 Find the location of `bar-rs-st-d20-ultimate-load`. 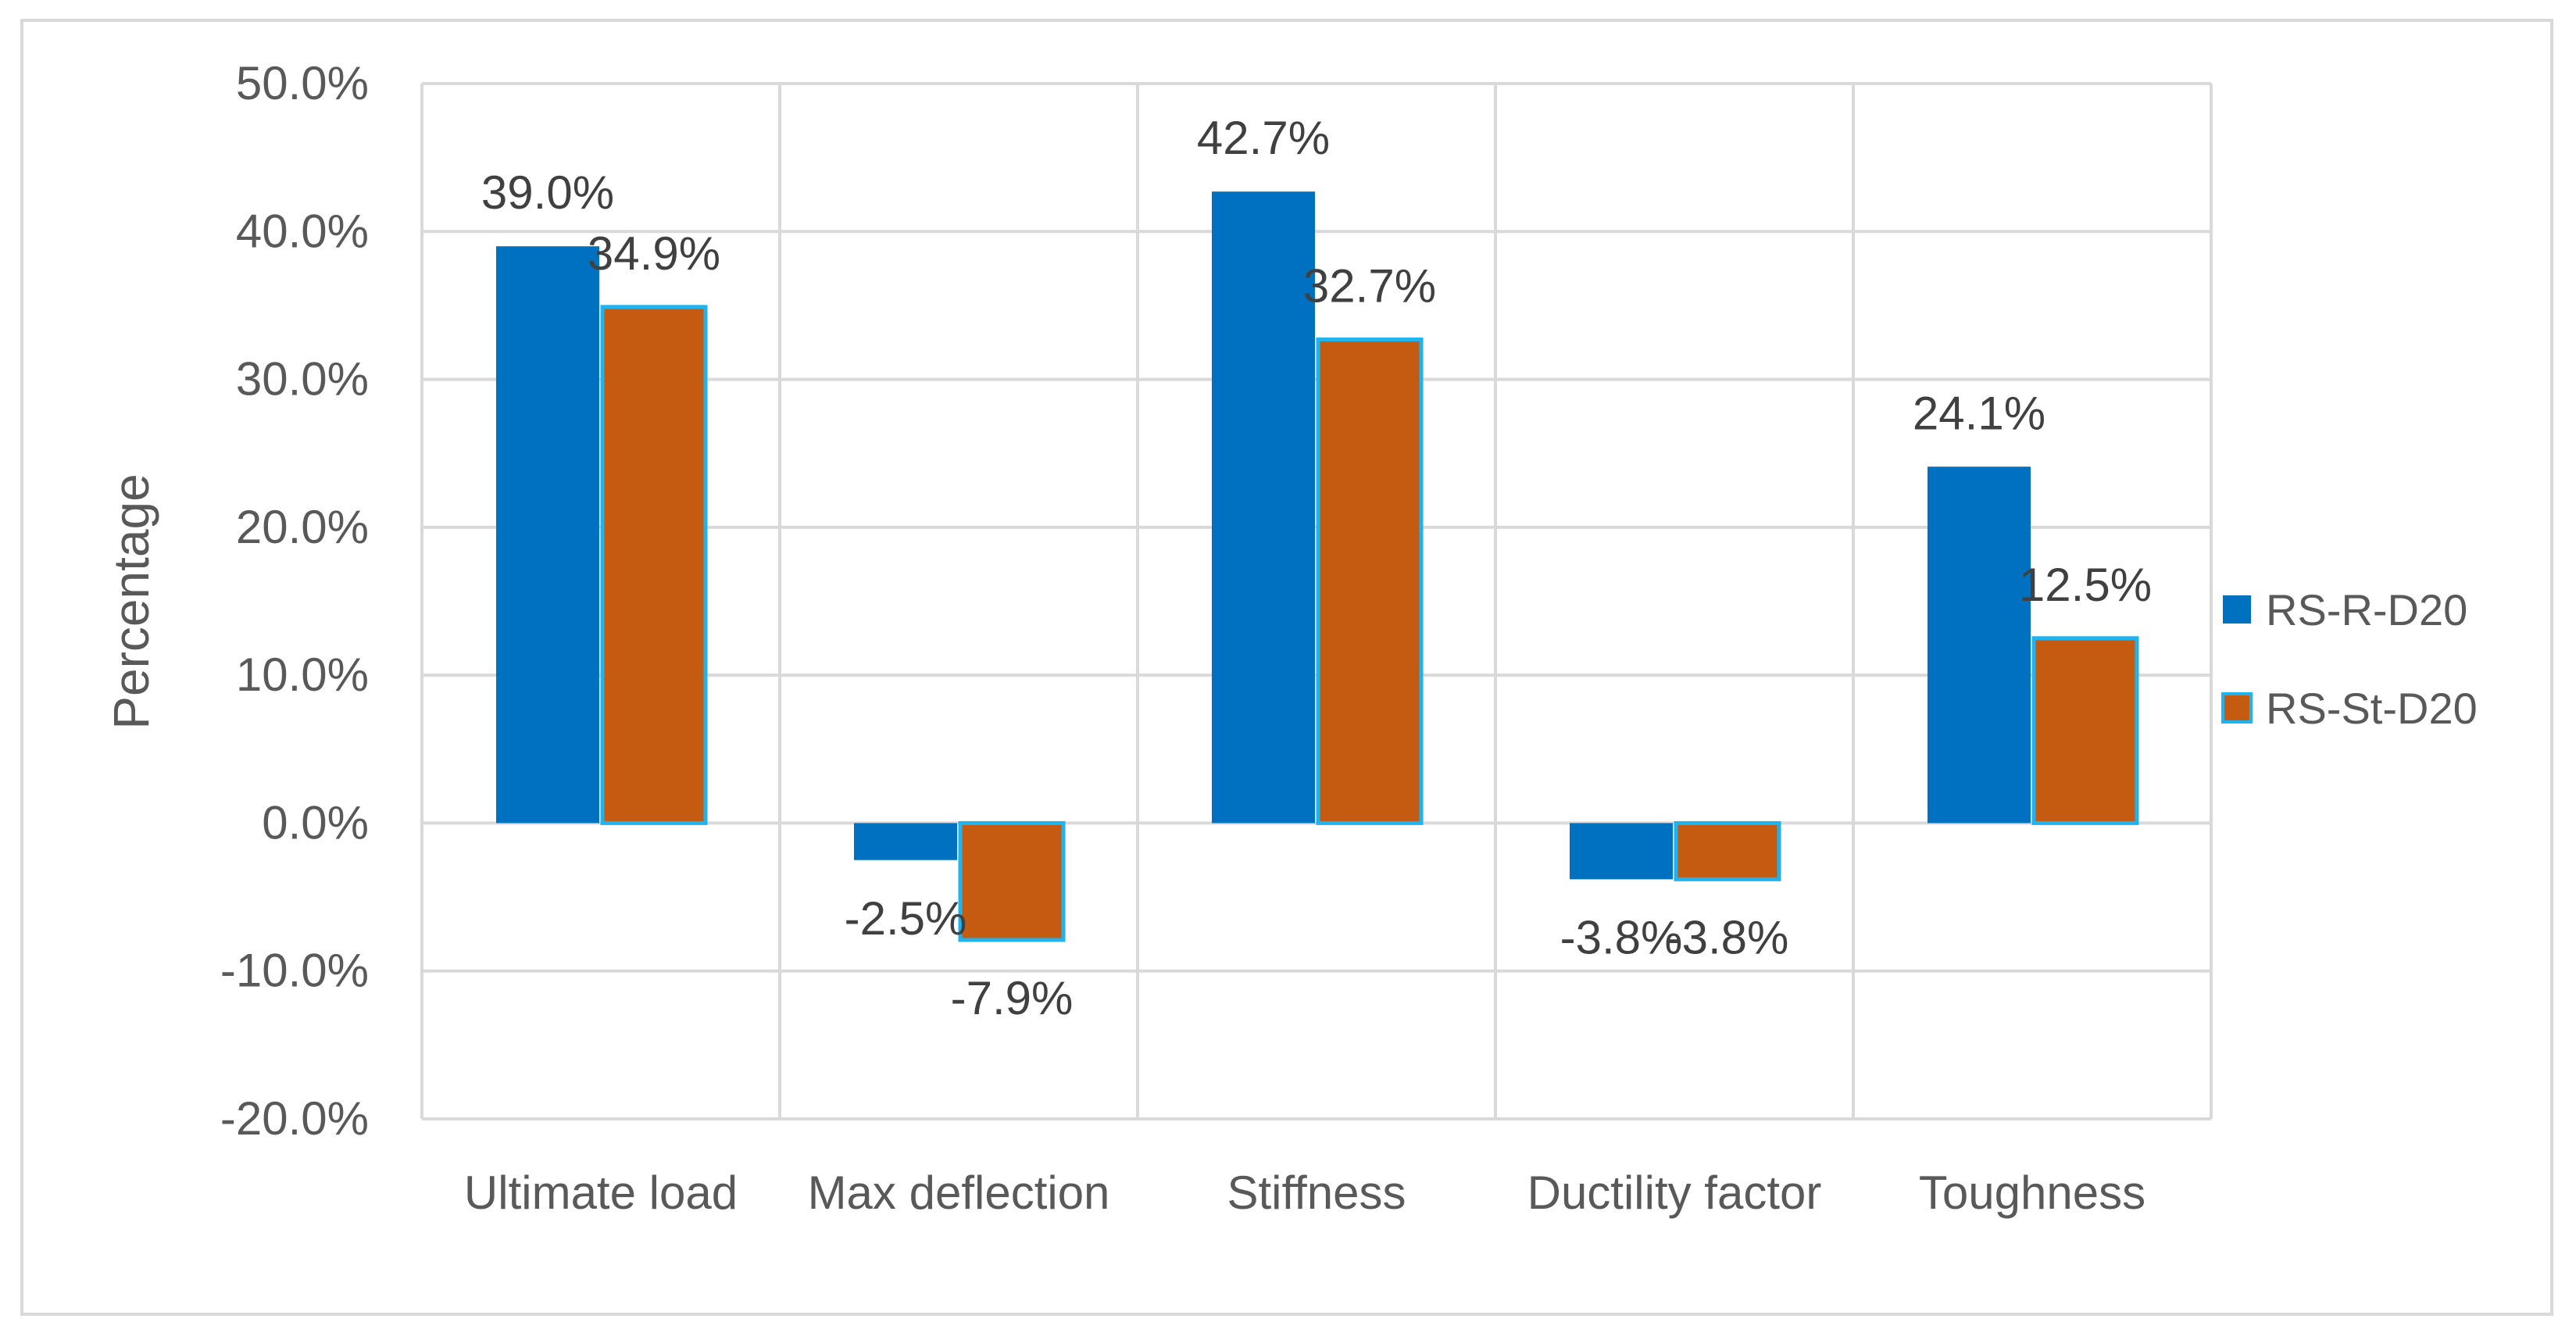

bar-rs-st-d20-ultimate-load is located at coordinates (654, 565).